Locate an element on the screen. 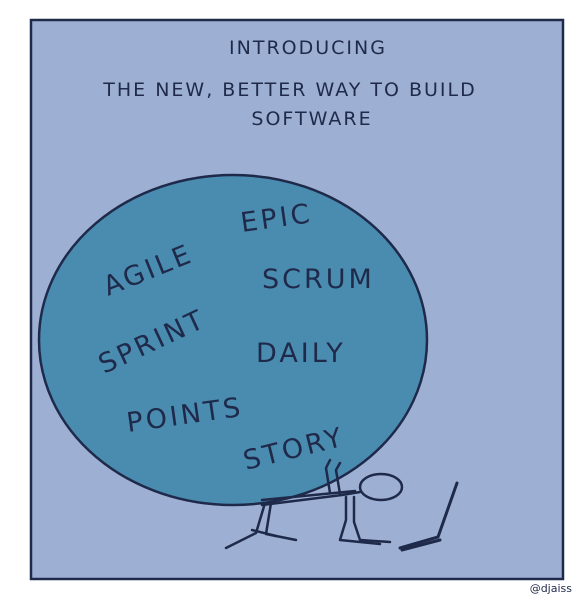  stick-figure is located at coordinates (314, 504).